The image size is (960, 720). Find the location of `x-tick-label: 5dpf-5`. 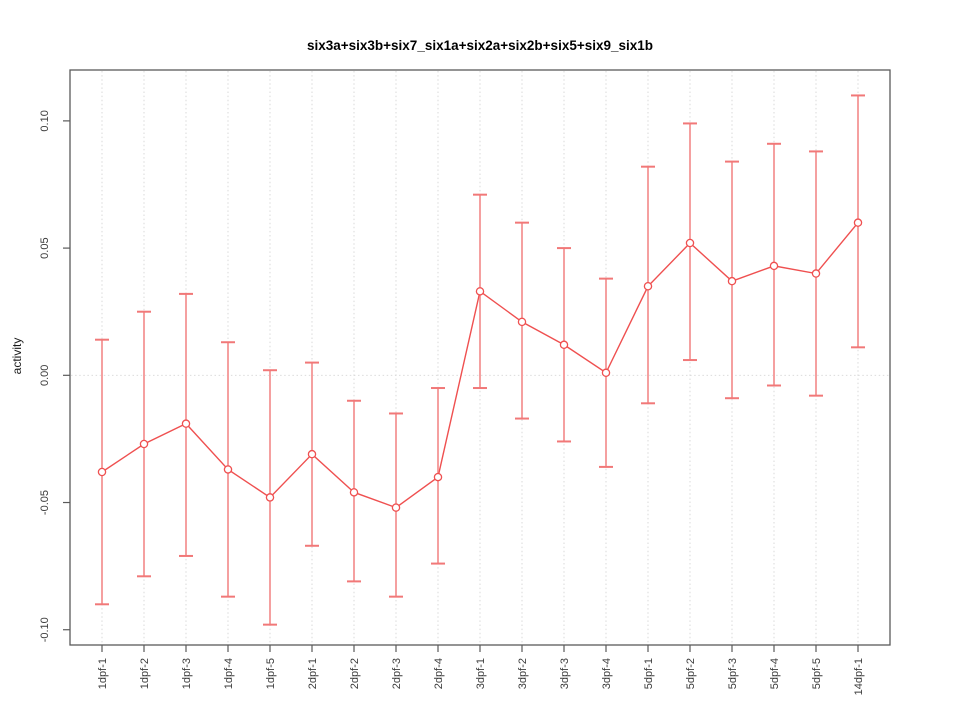

x-tick-label: 5dpf-5 is located at coordinates (817, 673).